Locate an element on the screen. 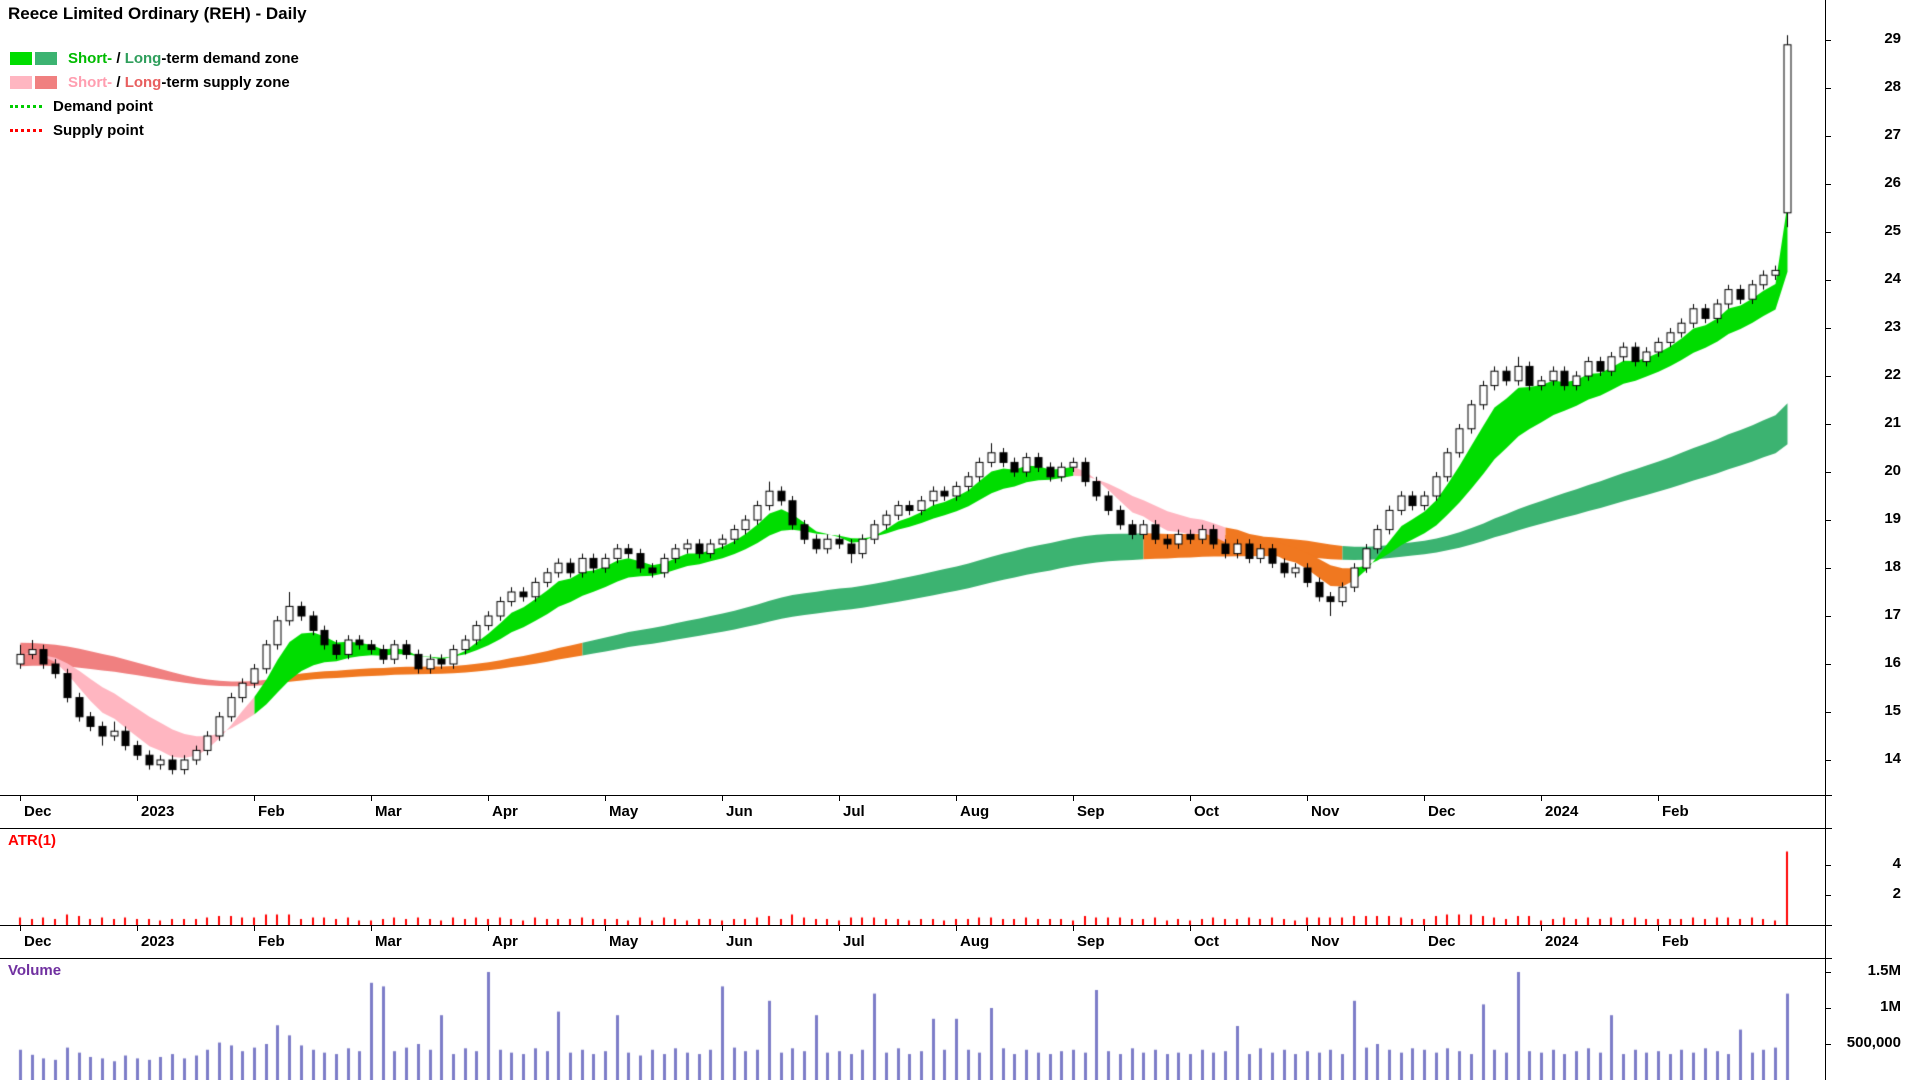 Image resolution: width=1920 pixels, height=1080 pixels. volume-panel: Volume is located at coordinates (916, 1020).